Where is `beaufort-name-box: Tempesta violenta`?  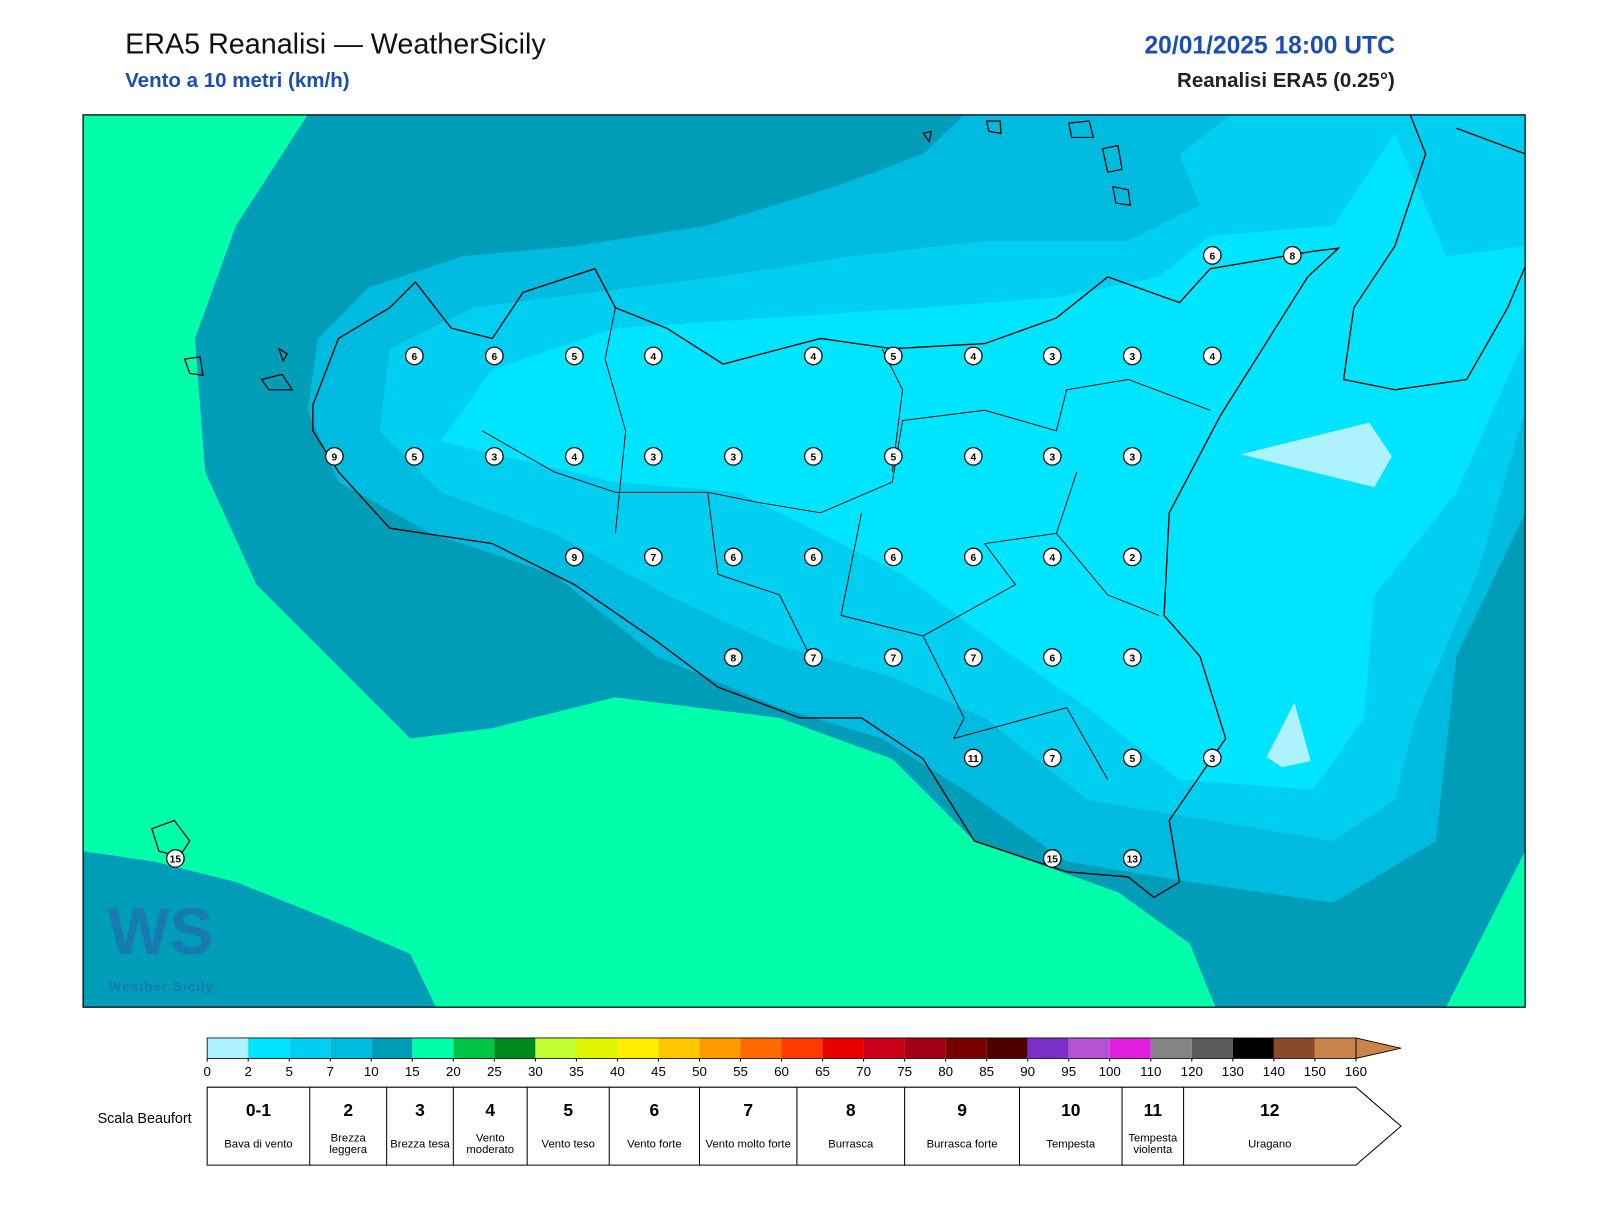
beaufort-name-box: Tempesta violenta is located at coordinates (1152, 1144).